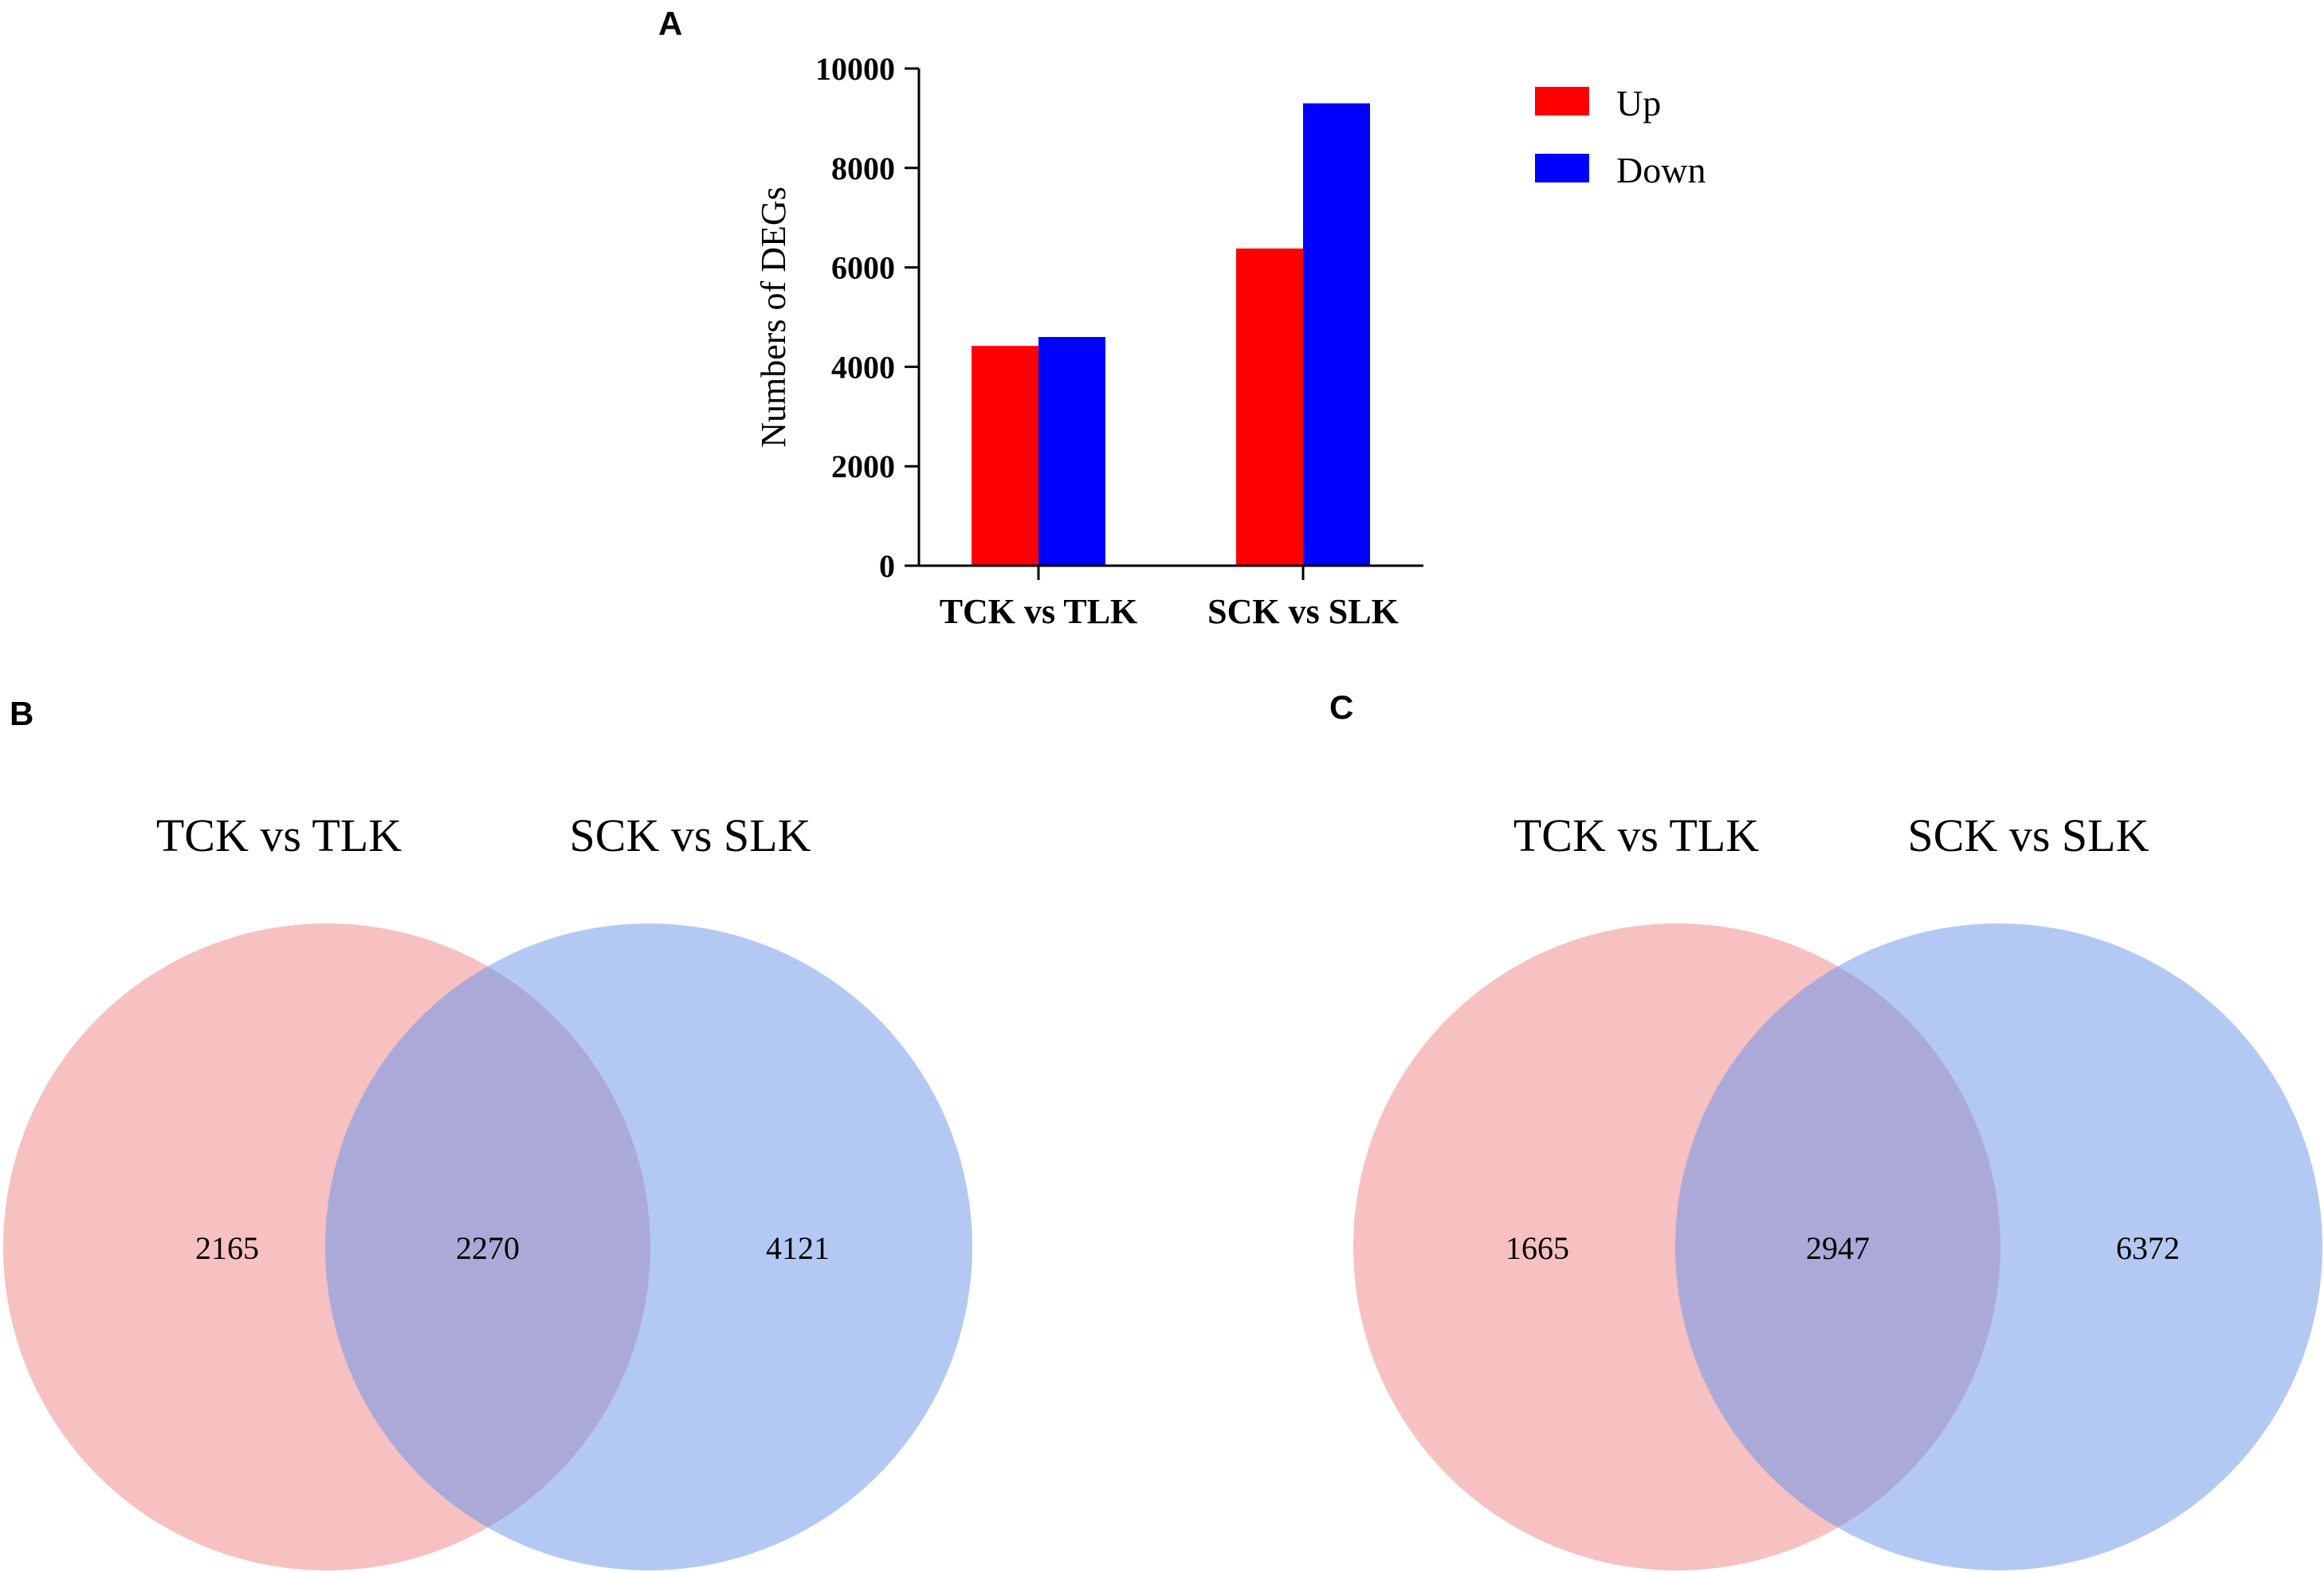  What do you see at coordinates (1620, 136) in the screenshot?
I see `legend: Up Down` at bounding box center [1620, 136].